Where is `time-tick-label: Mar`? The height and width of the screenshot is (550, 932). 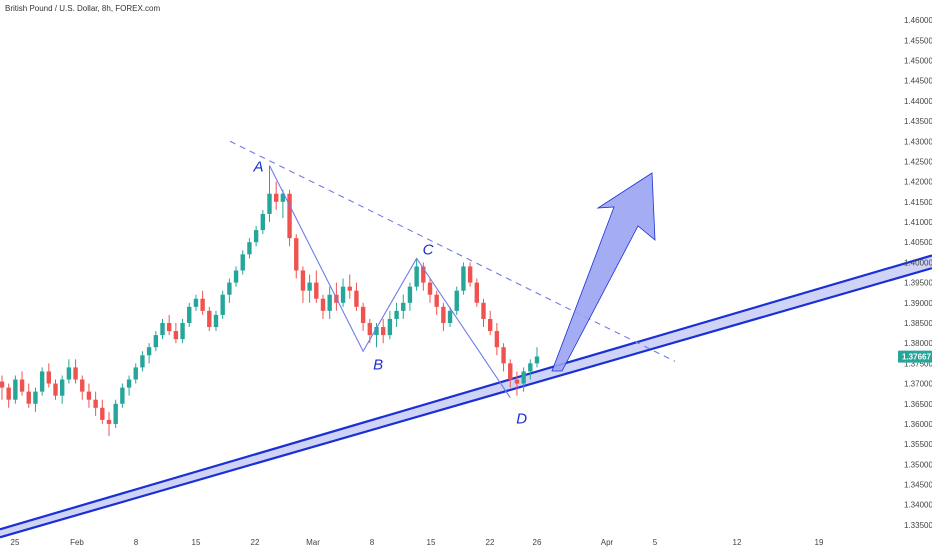 time-tick-label: Mar is located at coordinates (313, 542).